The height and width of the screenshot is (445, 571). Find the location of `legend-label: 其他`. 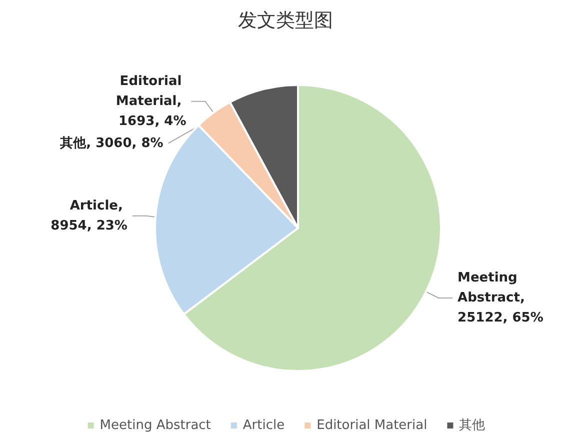

legend-label: 其他 is located at coordinates (472, 425).